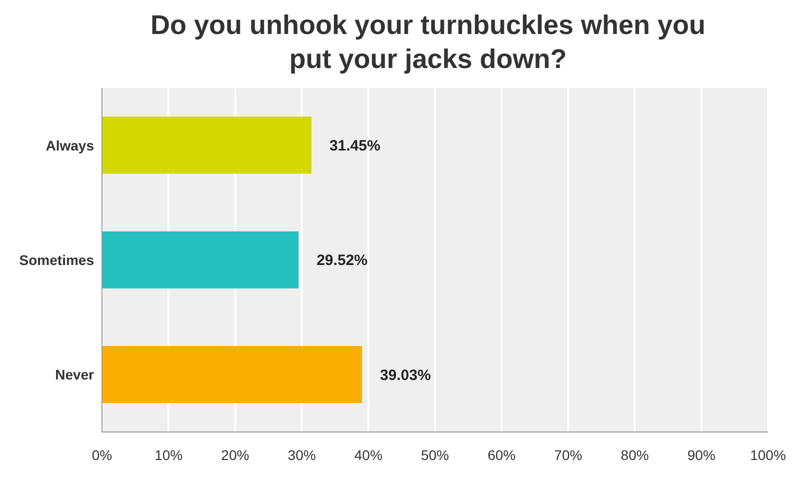 The height and width of the screenshot is (480, 800). Describe the element at coordinates (428, 42) in the screenshot. I see `chart-title: Do you unhook your turnbuckles when you put your jacks down?` at that location.